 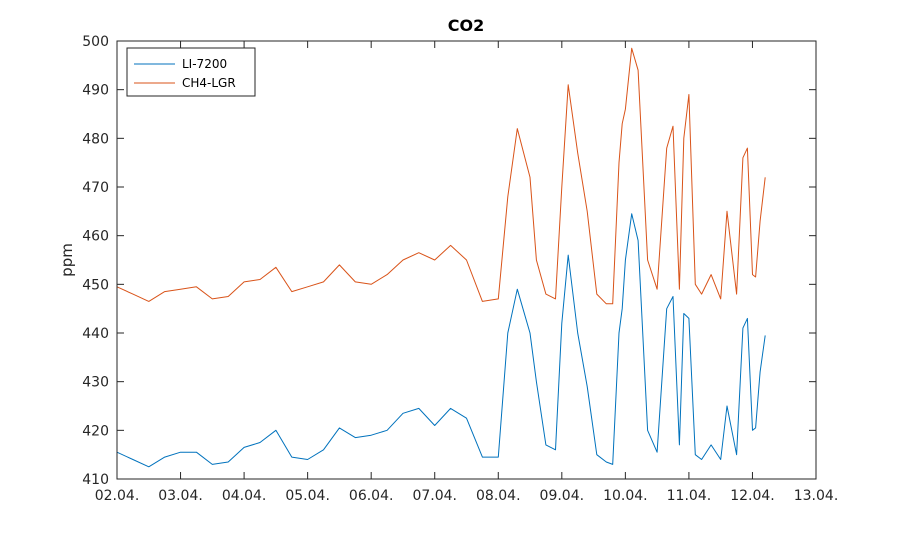 What do you see at coordinates (95, 91) in the screenshot?
I see `y-tick-label: 490` at bounding box center [95, 91].